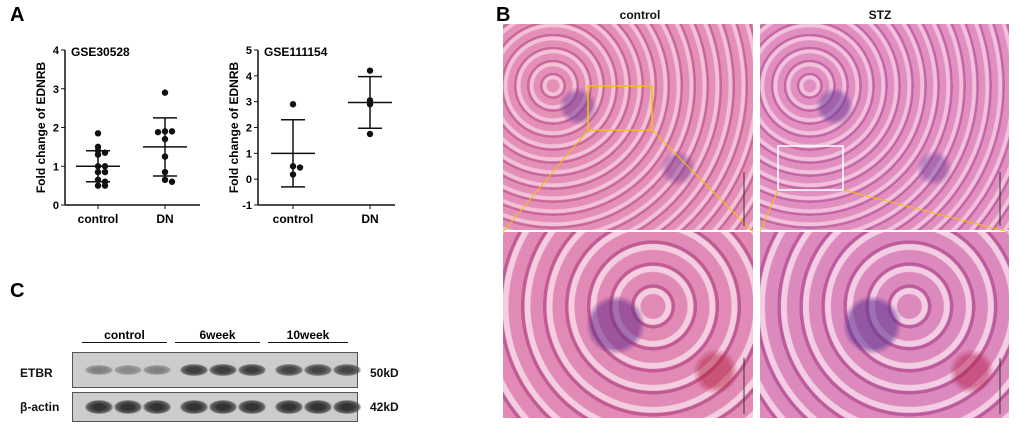  What do you see at coordinates (628, 325) in the screenshot?
I see `histology-control-zoom` at bounding box center [628, 325].